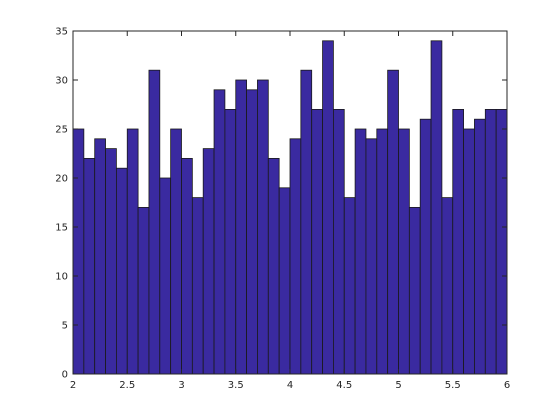 This screenshot has width=560, height=420. What do you see at coordinates (61, 179) in the screenshot?
I see `y-tick-label: 20` at bounding box center [61, 179].